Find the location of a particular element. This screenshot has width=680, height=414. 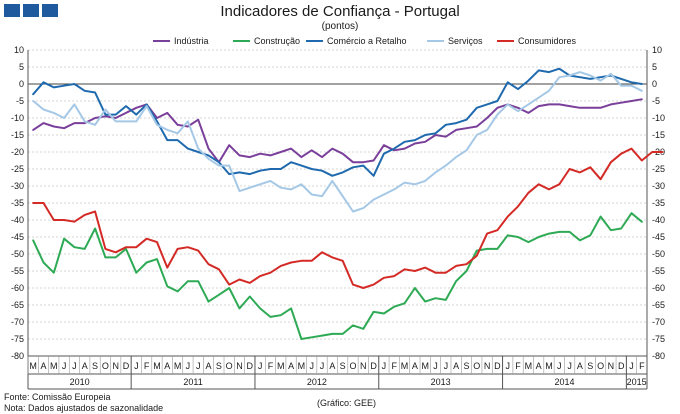

y-tick-label-right: -5 is located at coordinates (656, 101).